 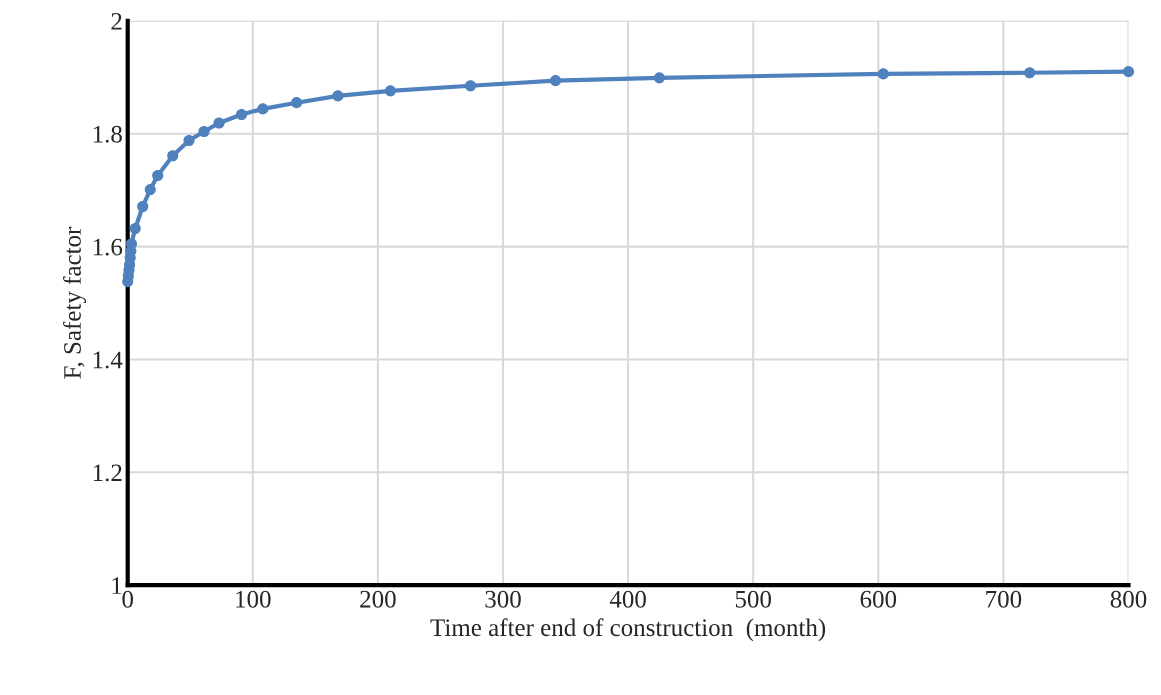 I want to click on y-axis-title: F, Safety factor, so click(x=75, y=302).